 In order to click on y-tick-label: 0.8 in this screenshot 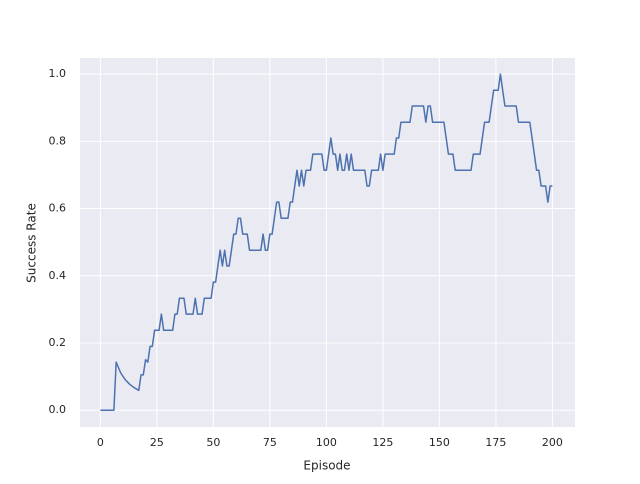, I will do `click(58, 140)`.